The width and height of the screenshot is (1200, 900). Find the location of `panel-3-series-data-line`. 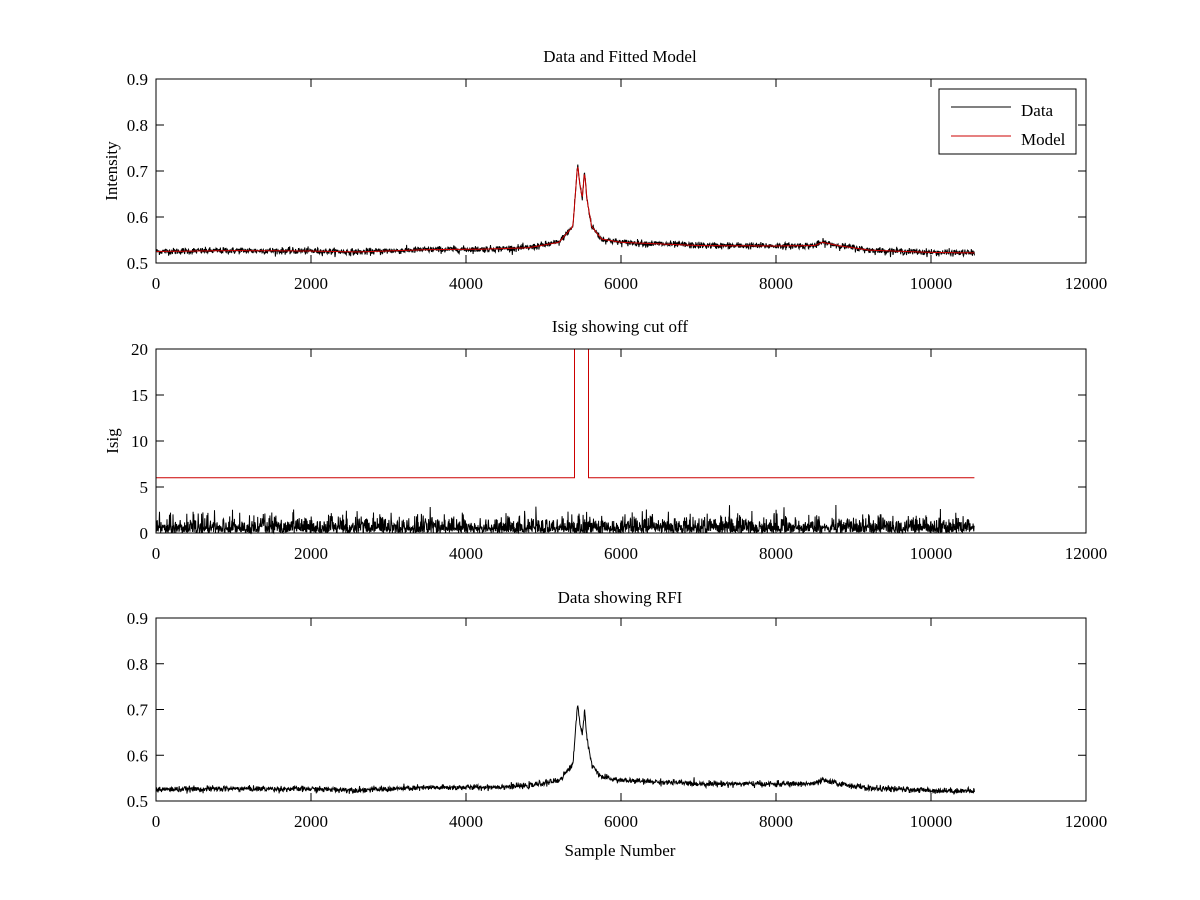

panel-3-series-data-line is located at coordinates (565, 749).